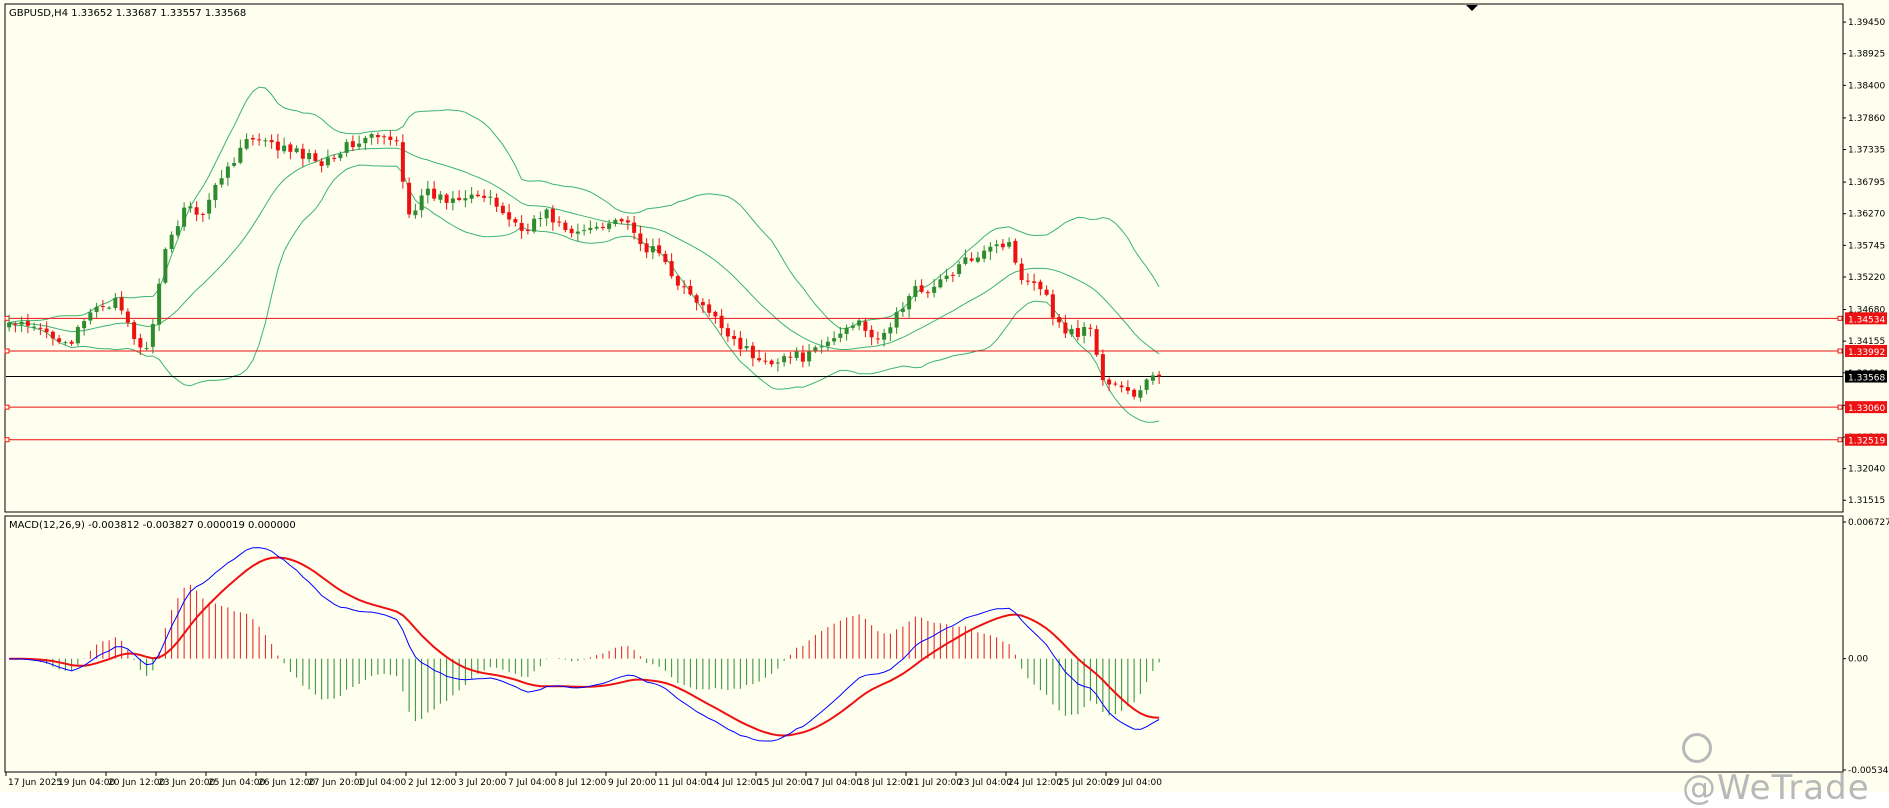  Describe the element at coordinates (35, 783) in the screenshot. I see `time-axis-label: 17 Jun 2025` at that location.